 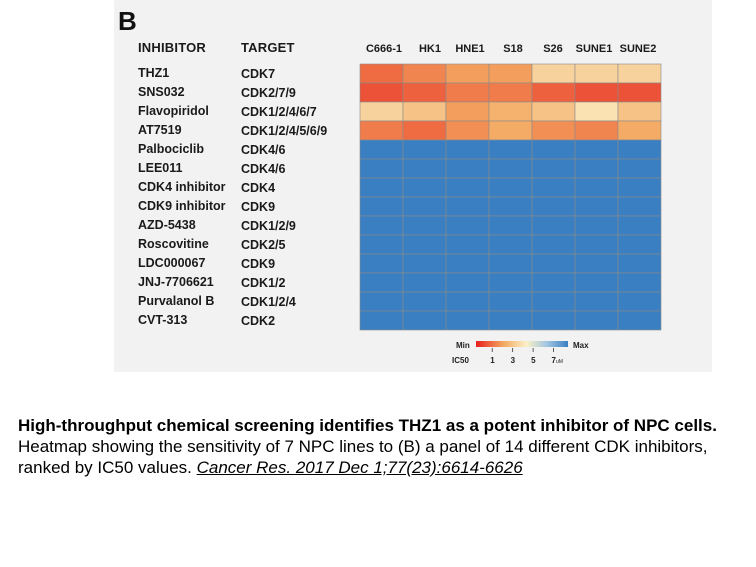 I want to click on row-label-inhibitor: Purvalanol B, so click(x=176, y=301).